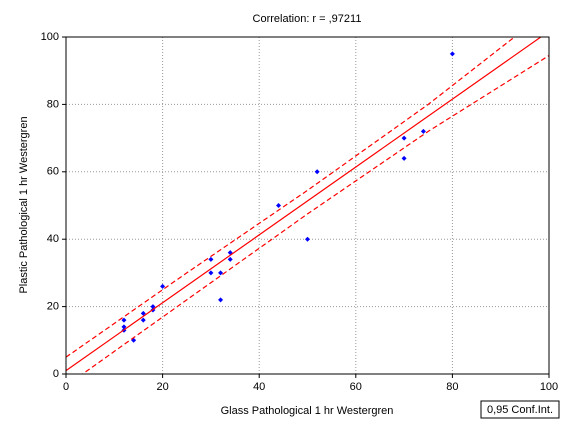  What do you see at coordinates (162, 387) in the screenshot?
I see `x-tick-label: 20` at bounding box center [162, 387].